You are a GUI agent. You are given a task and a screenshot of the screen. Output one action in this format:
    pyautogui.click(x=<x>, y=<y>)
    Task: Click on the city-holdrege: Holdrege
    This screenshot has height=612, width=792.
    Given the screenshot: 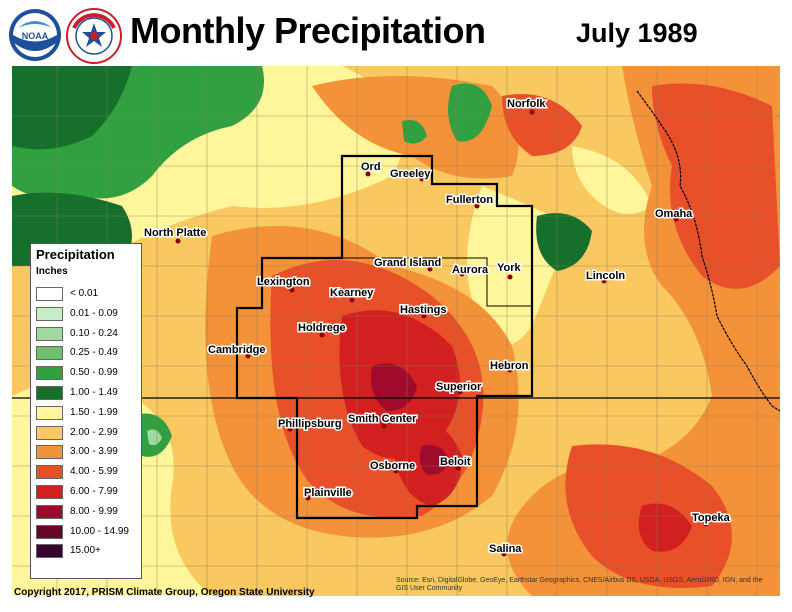 What is the action you would take?
    pyautogui.click(x=322, y=329)
    